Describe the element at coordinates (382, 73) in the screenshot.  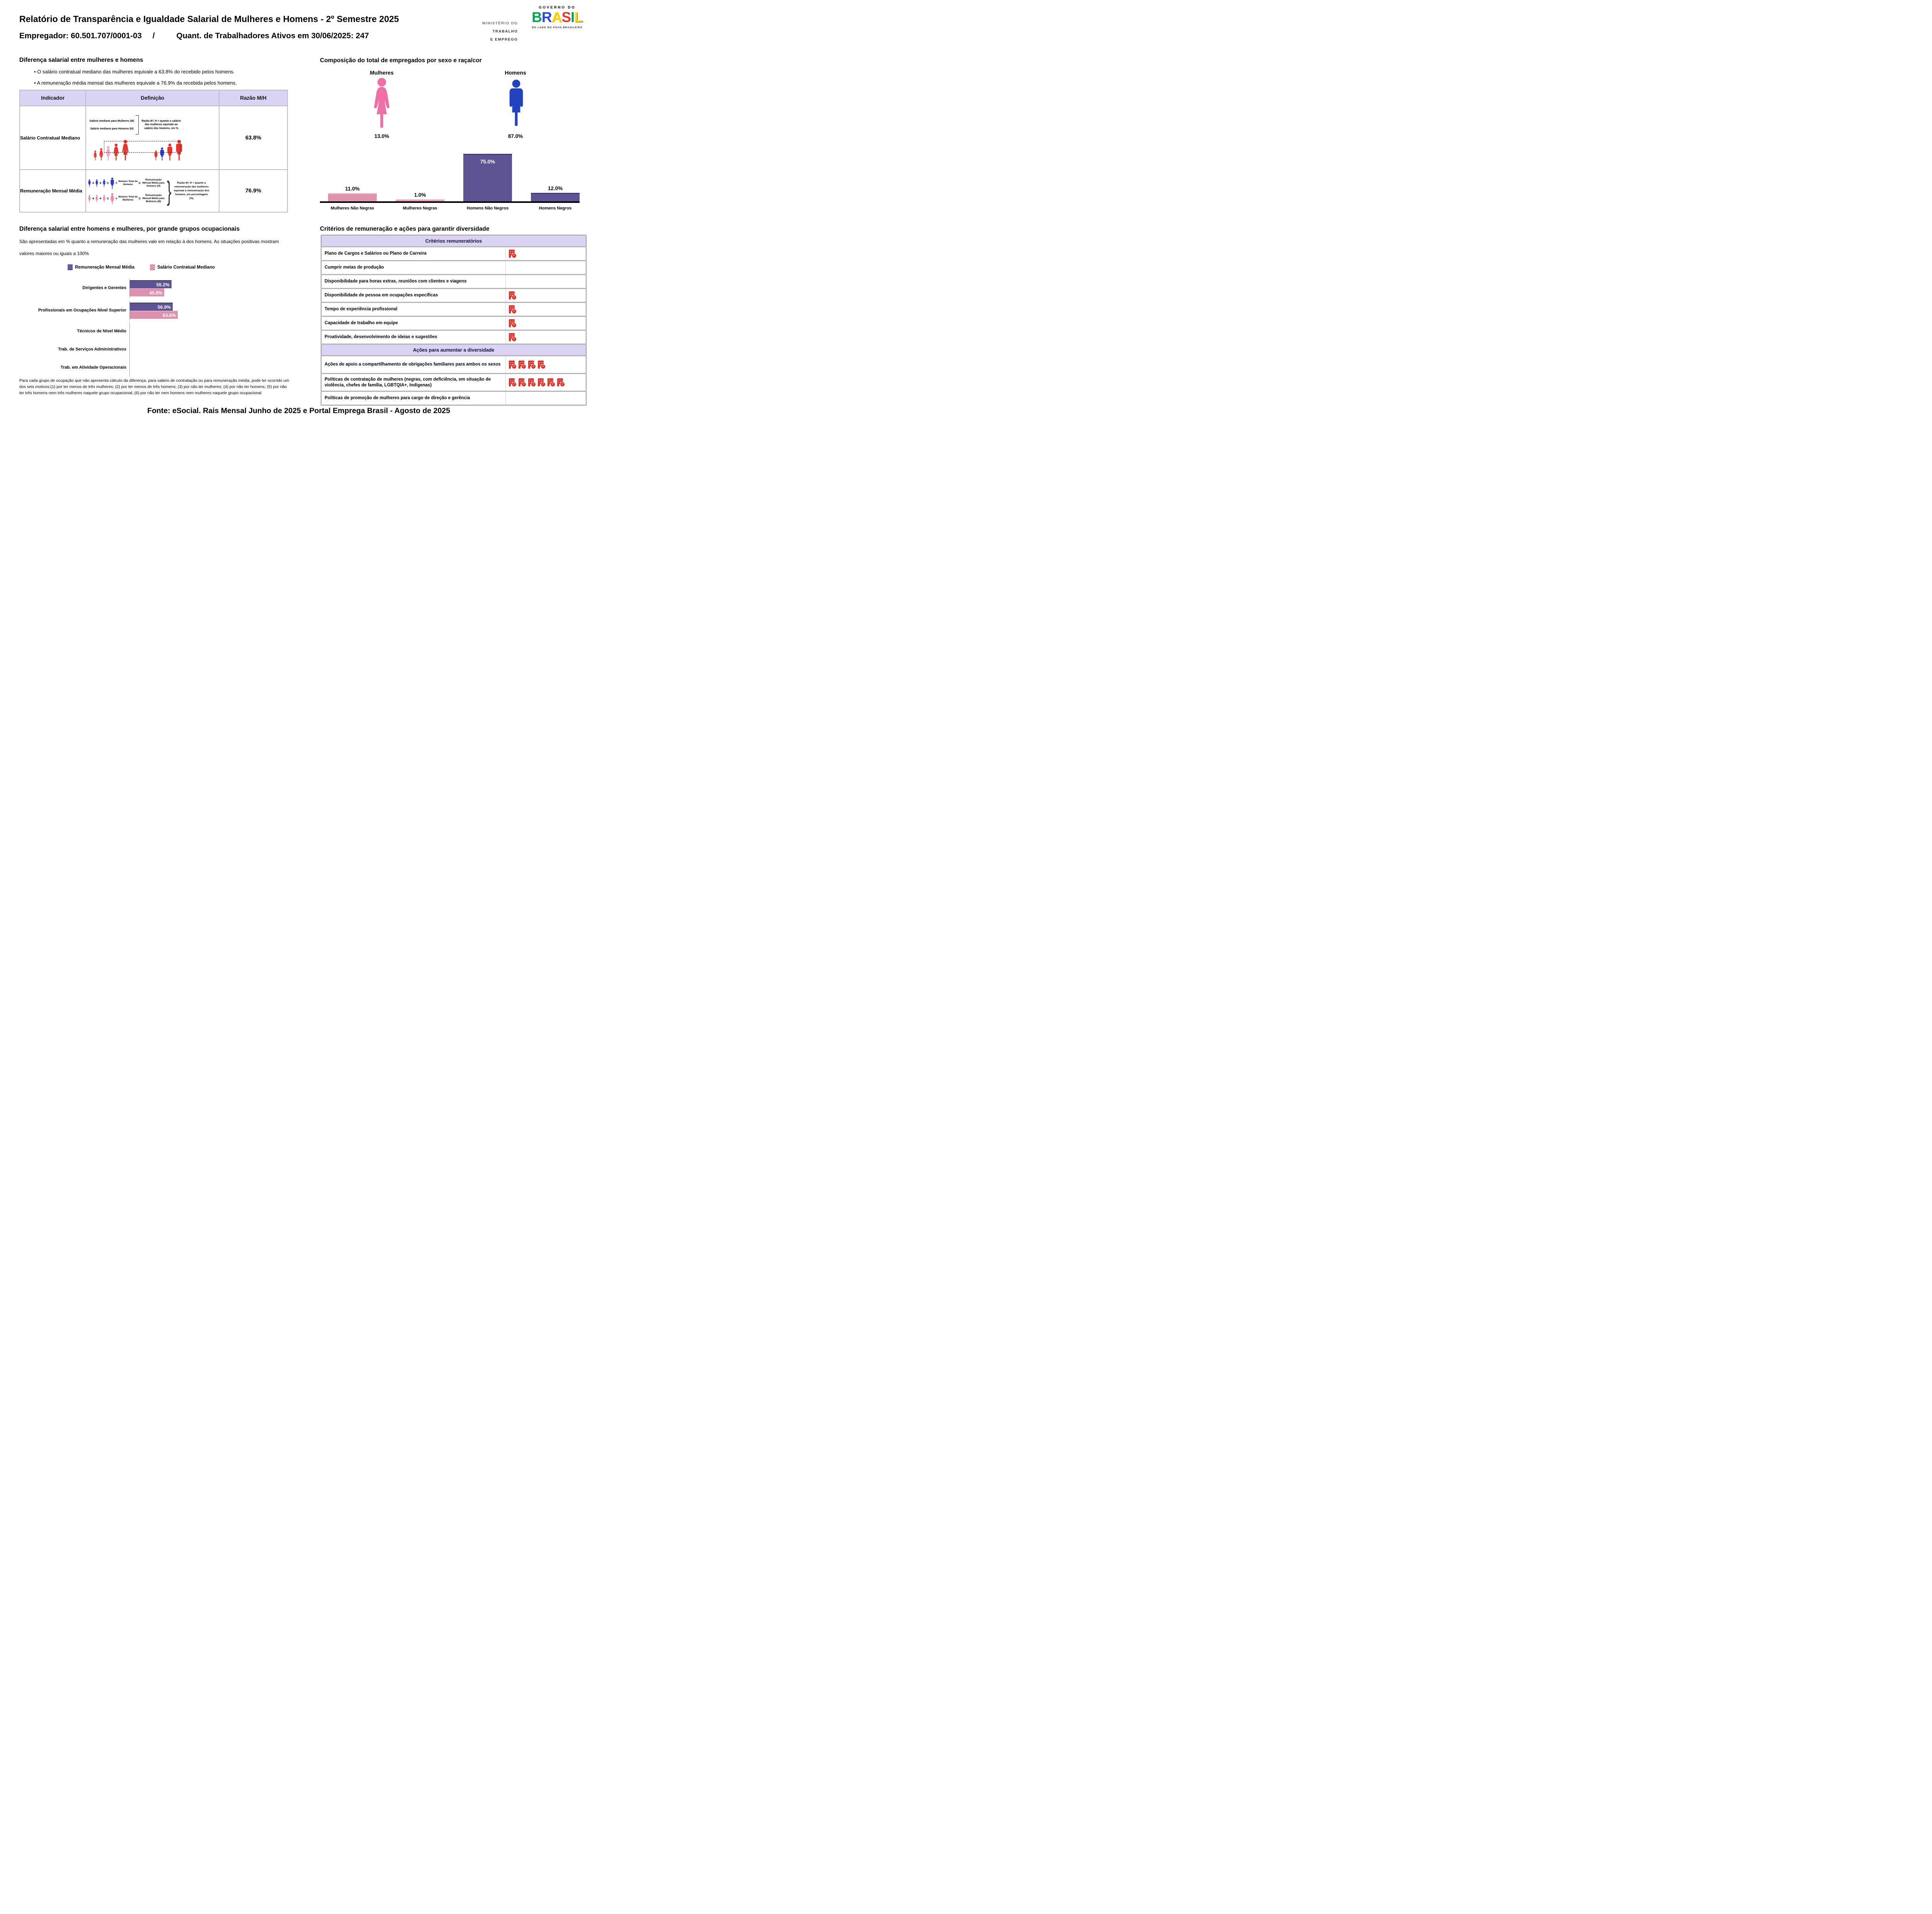
I see `female-group-label: Mulheres` at that location.